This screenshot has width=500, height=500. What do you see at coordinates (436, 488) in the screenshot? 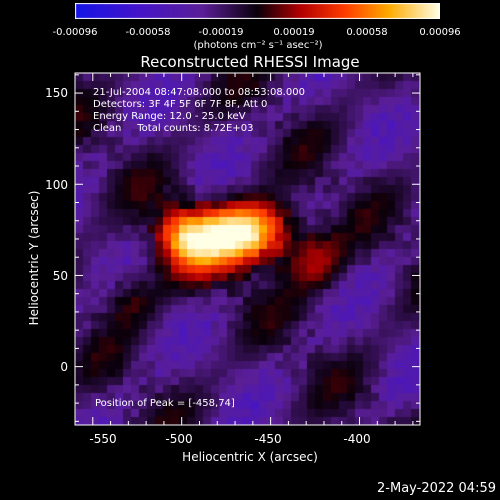
I see `timestamp-footer: 2-May-2022 04:59` at bounding box center [436, 488].